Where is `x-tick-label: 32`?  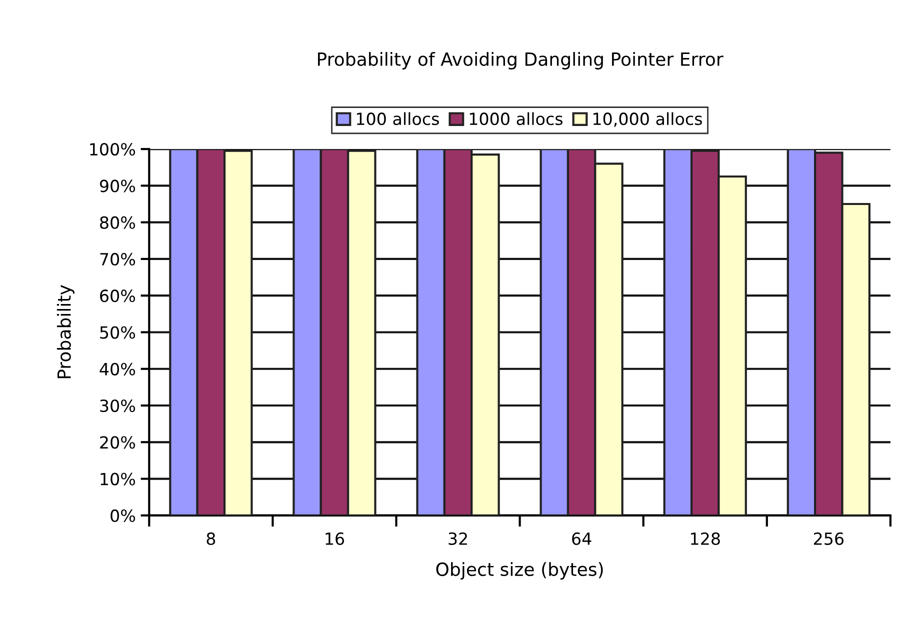 x-tick-label: 32 is located at coordinates (457, 538).